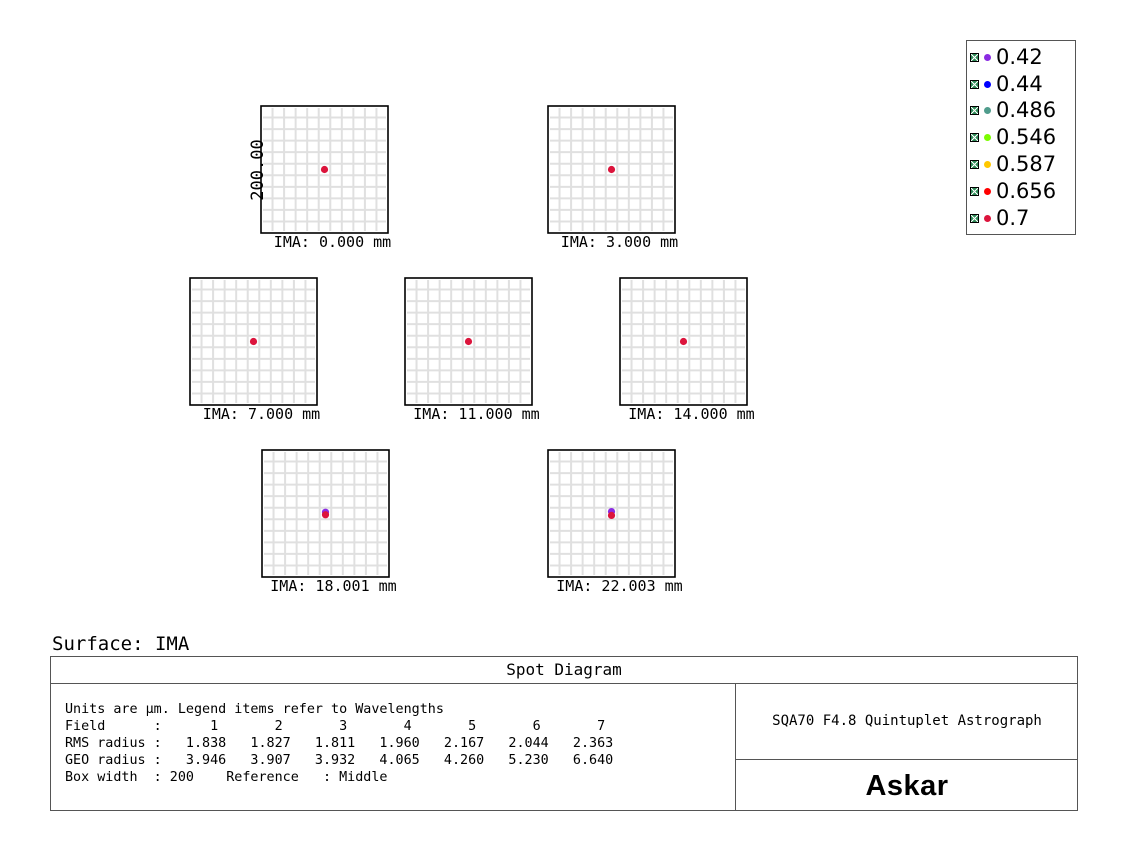 This screenshot has width=1124, height=843. I want to click on legend-item: 0.42, so click(1021, 57).